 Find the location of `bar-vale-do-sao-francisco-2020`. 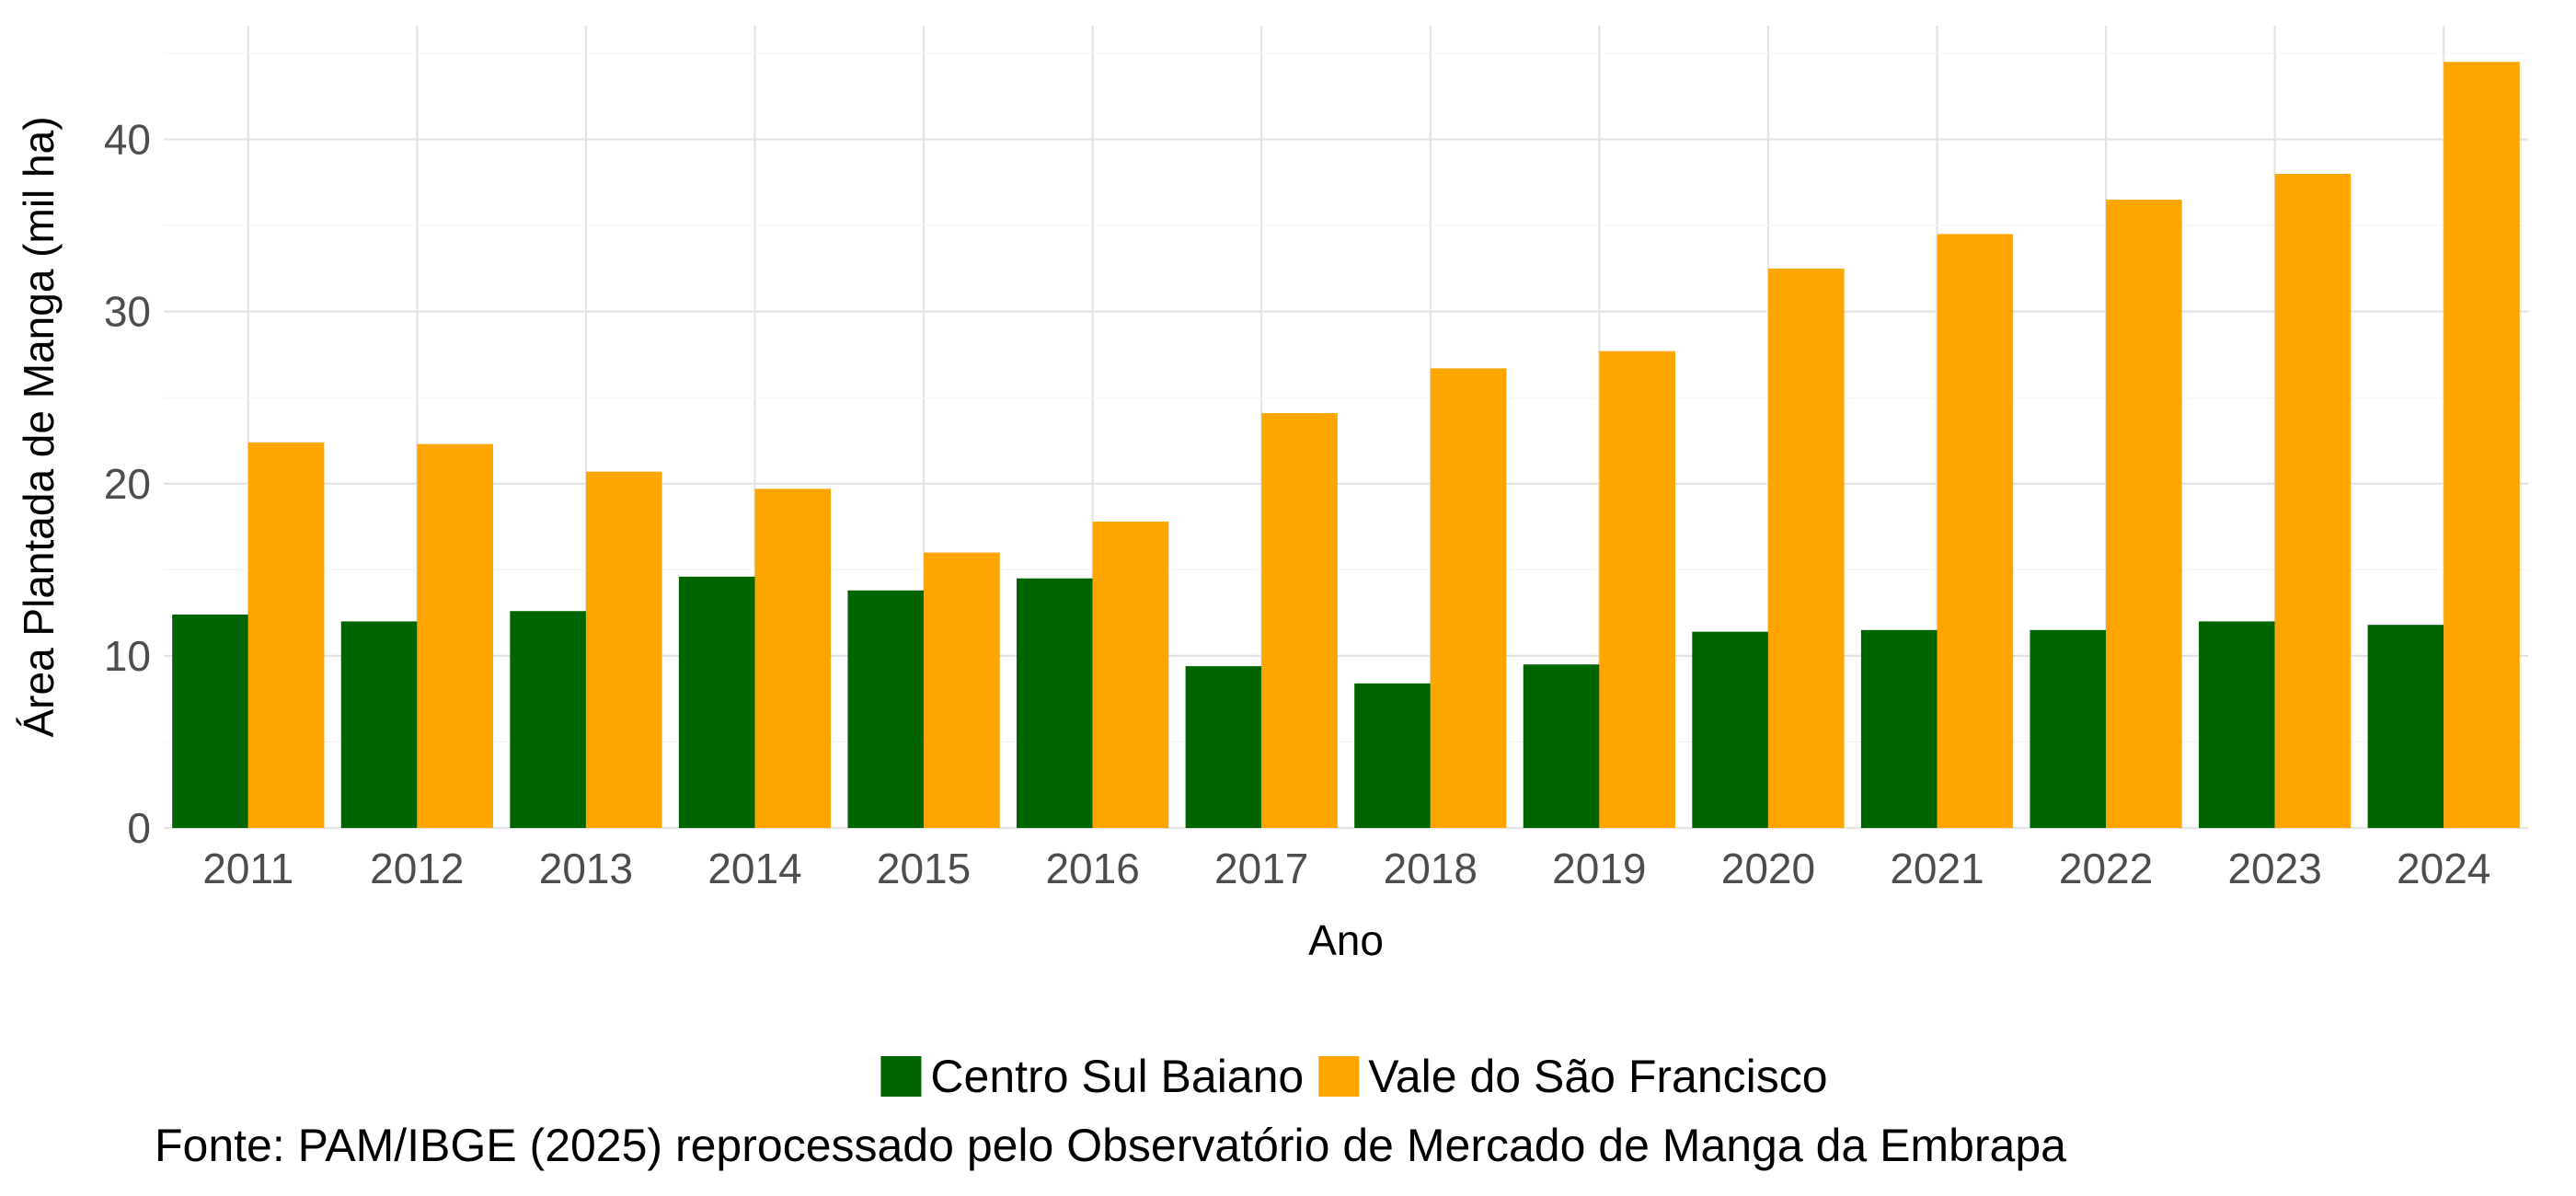

bar-vale-do-sao-francisco-2020 is located at coordinates (1806, 548).